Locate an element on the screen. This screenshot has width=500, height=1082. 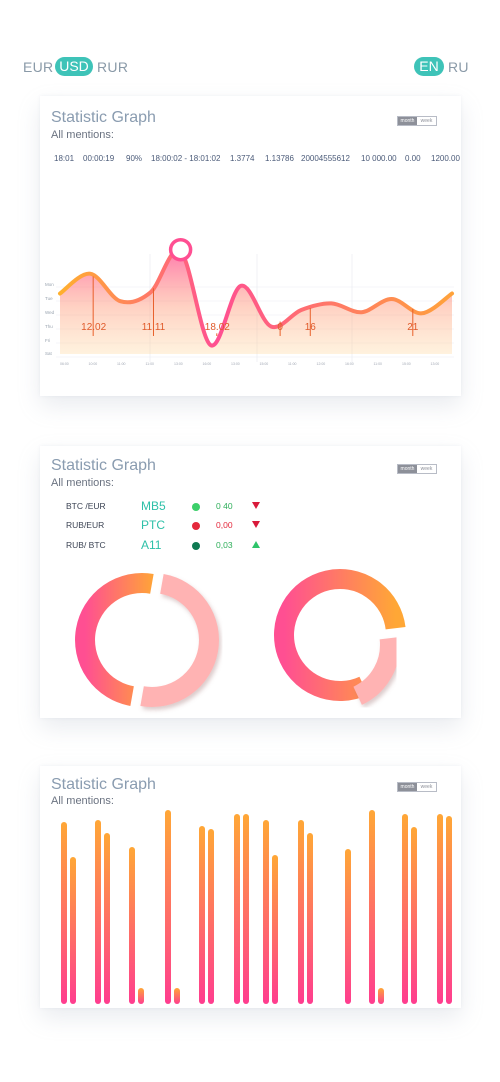
area-fill is located at coordinates (256, 302).